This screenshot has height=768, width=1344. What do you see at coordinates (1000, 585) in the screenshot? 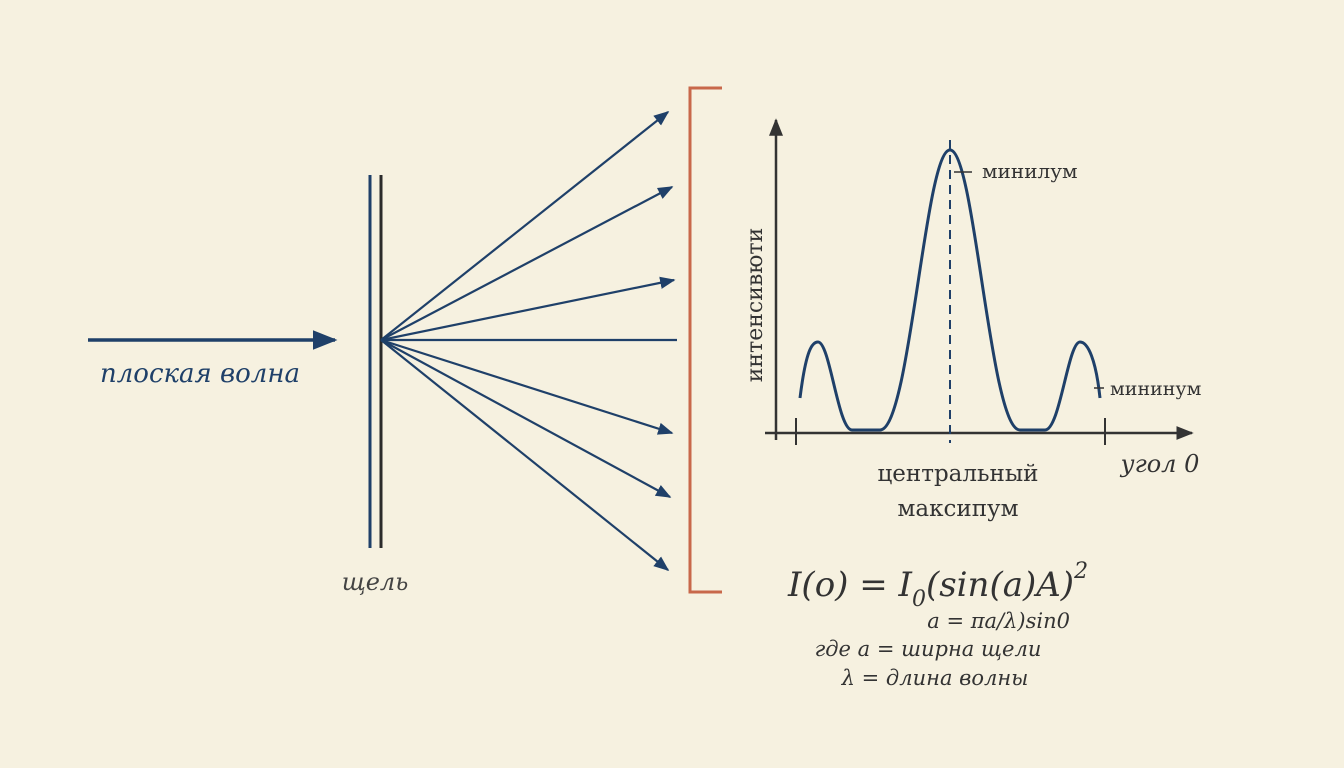
I see `formula-part: (sin(a)A)` at bounding box center [1000, 585].